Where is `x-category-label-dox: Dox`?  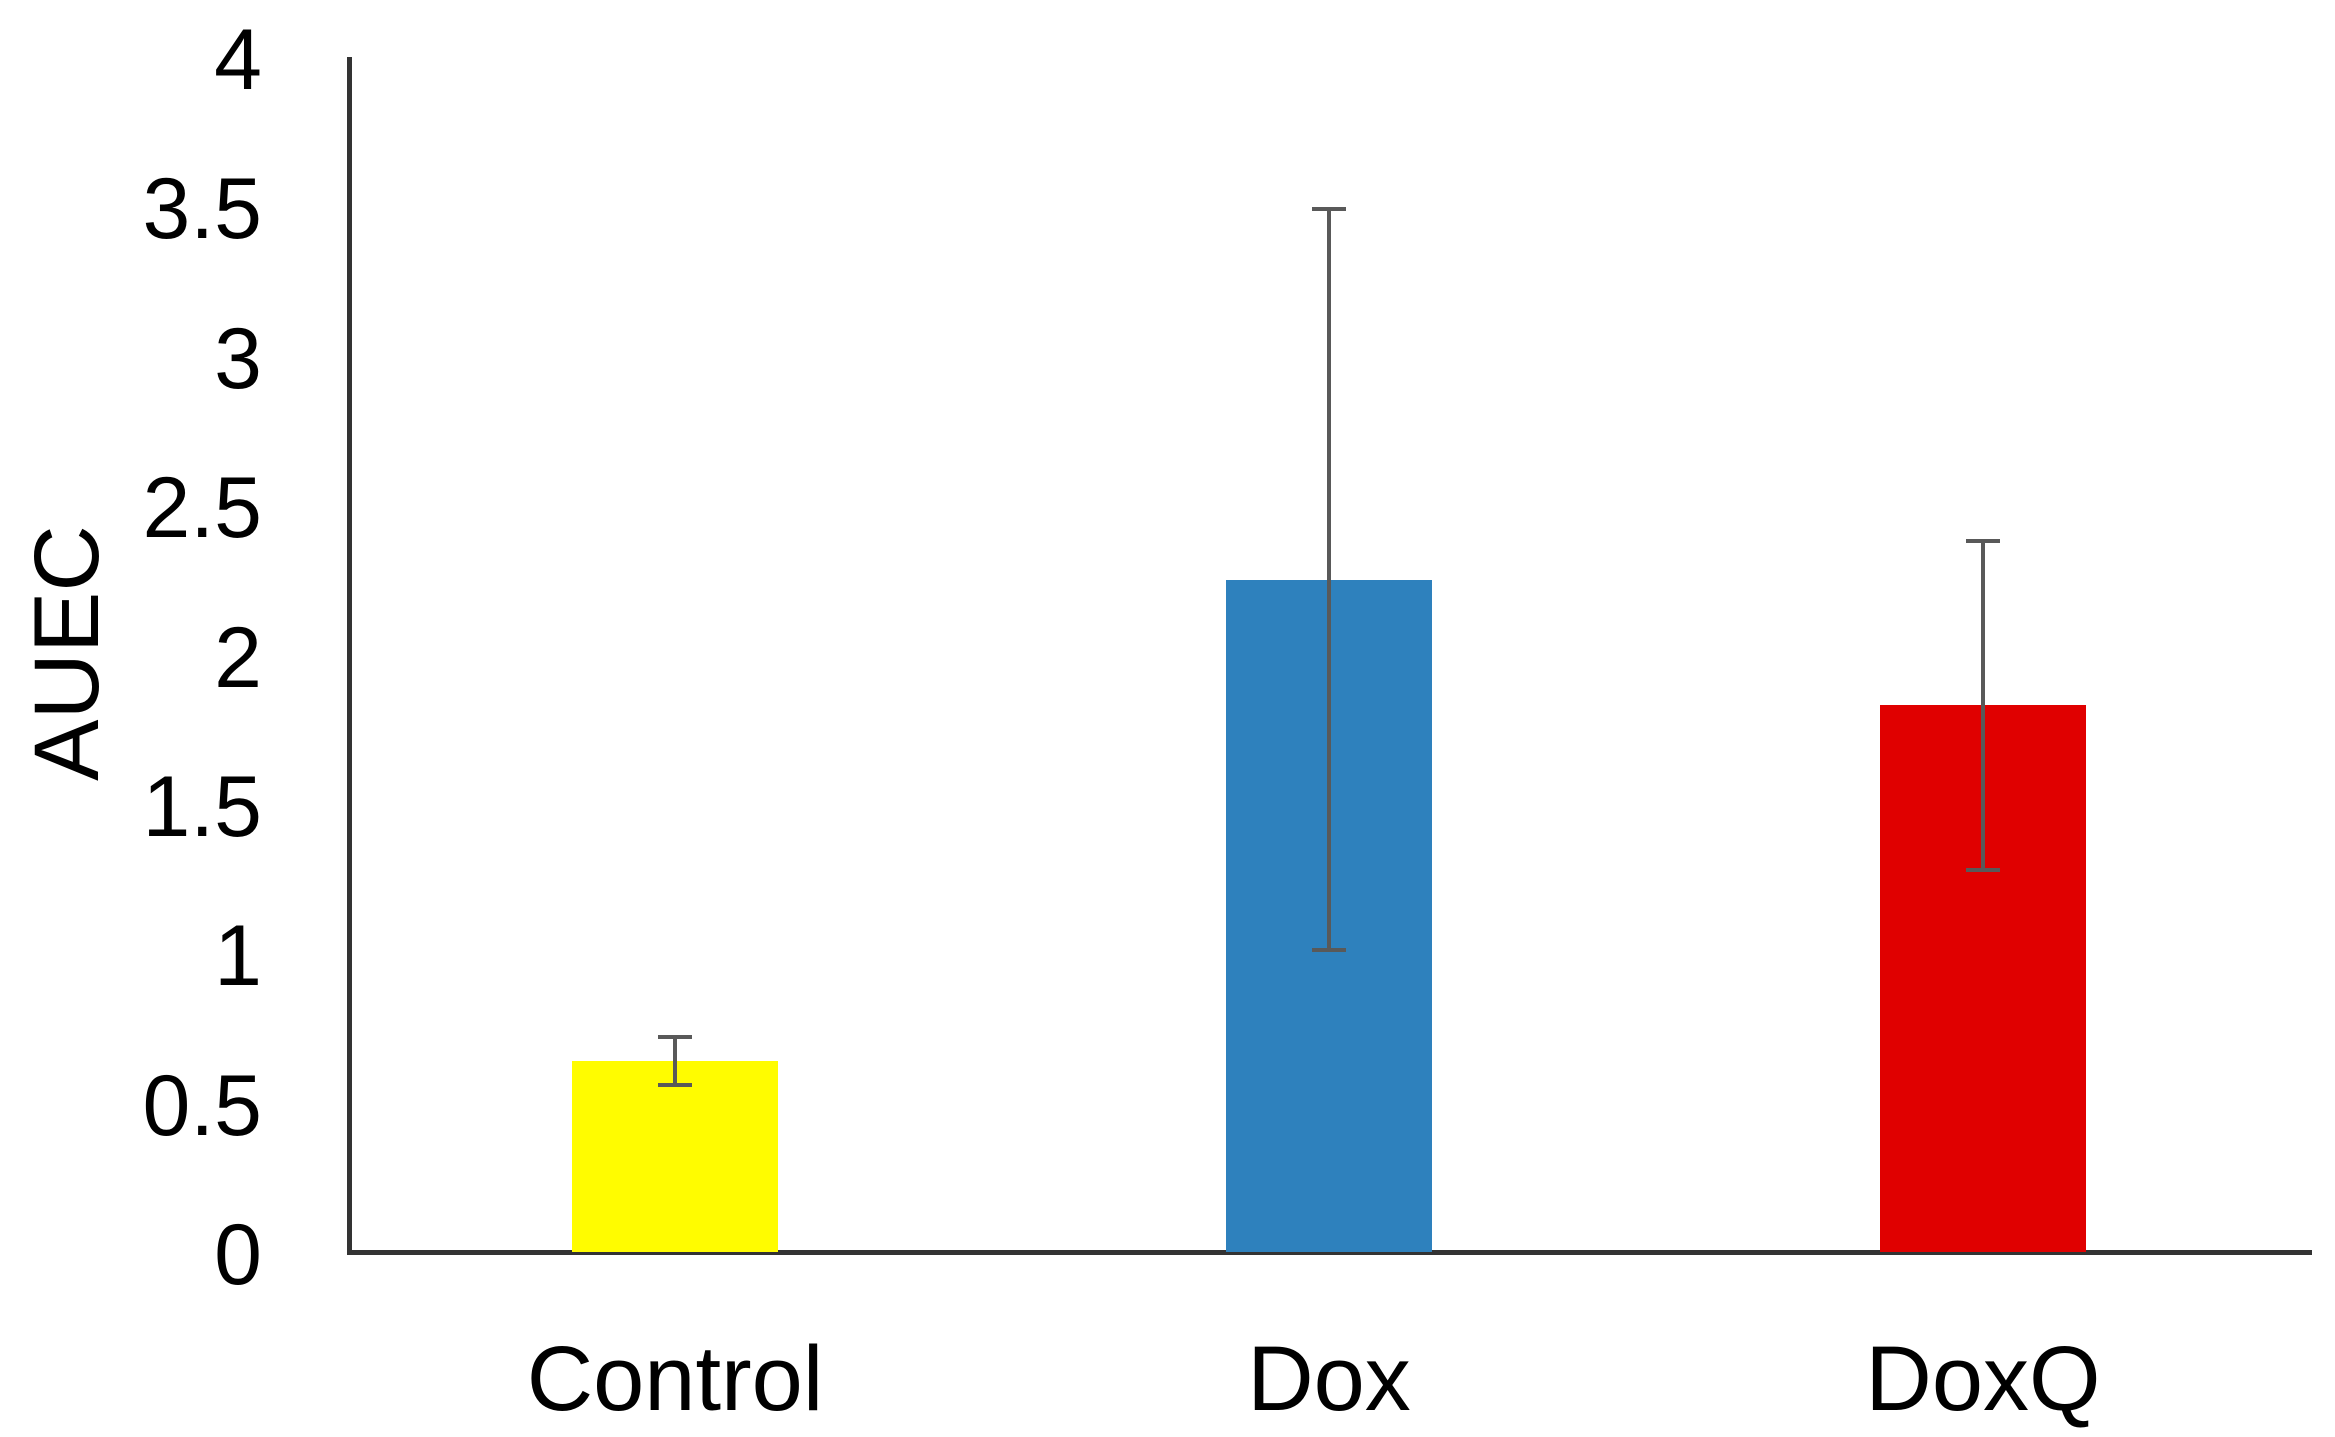 x-category-label-dox: Dox is located at coordinates (1329, 1379).